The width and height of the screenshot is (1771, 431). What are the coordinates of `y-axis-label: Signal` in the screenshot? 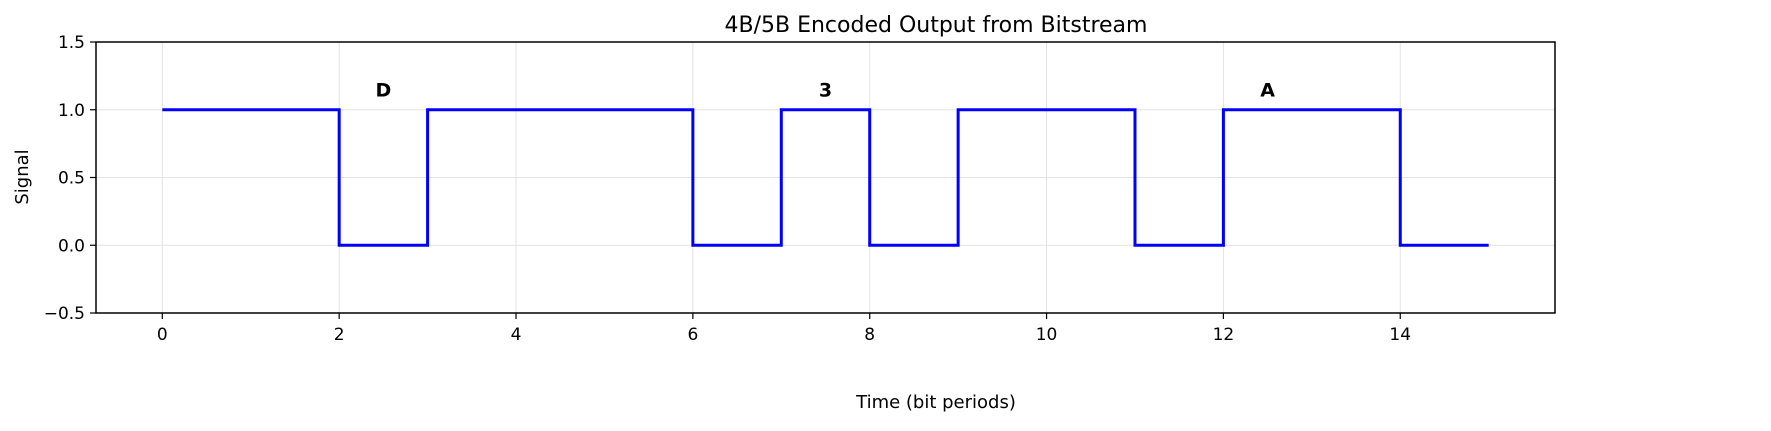 It's located at (22, 176).